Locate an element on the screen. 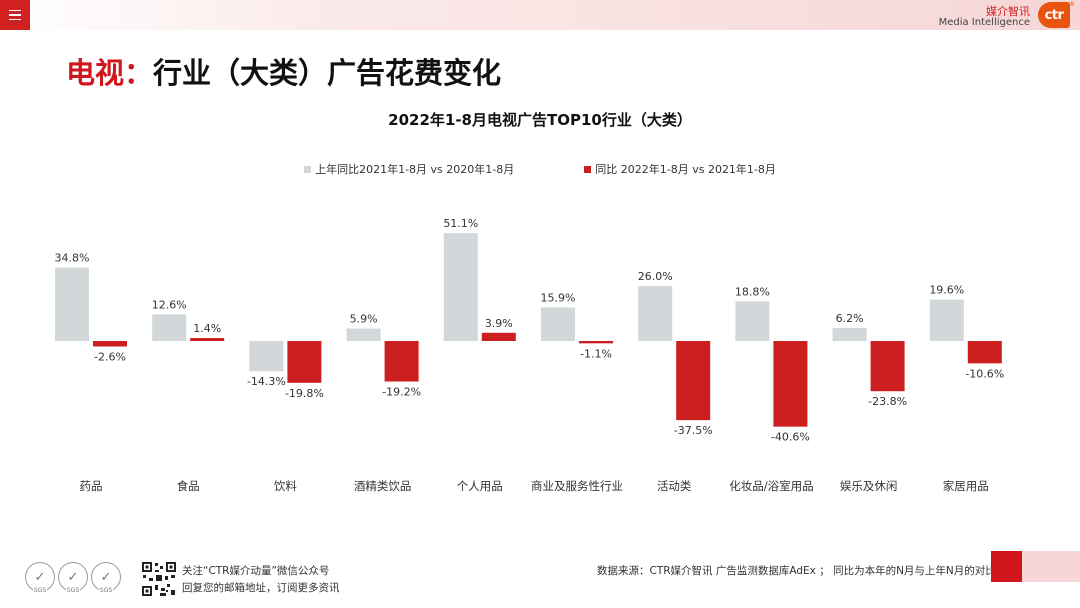 Image resolution: width=1080 pixels, height=608 pixels. qr-code-icon is located at coordinates (159, 579).